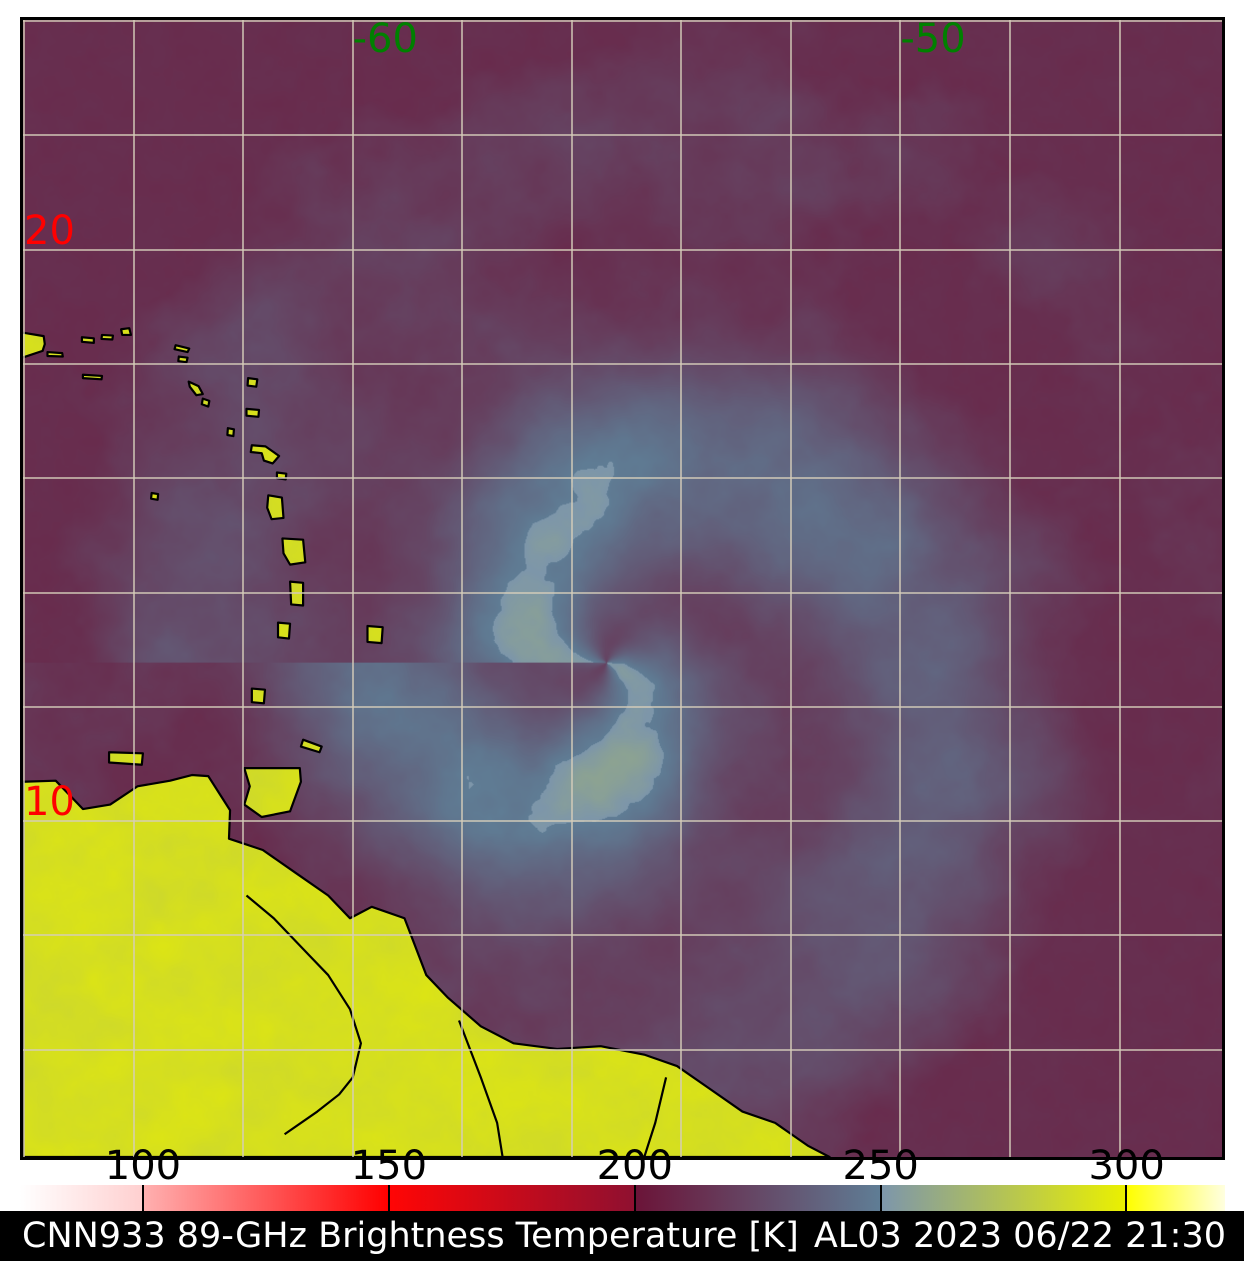 The width and height of the screenshot is (1244, 1272). What do you see at coordinates (49, 230) in the screenshot?
I see `latitude-label-20: 20` at bounding box center [49, 230].